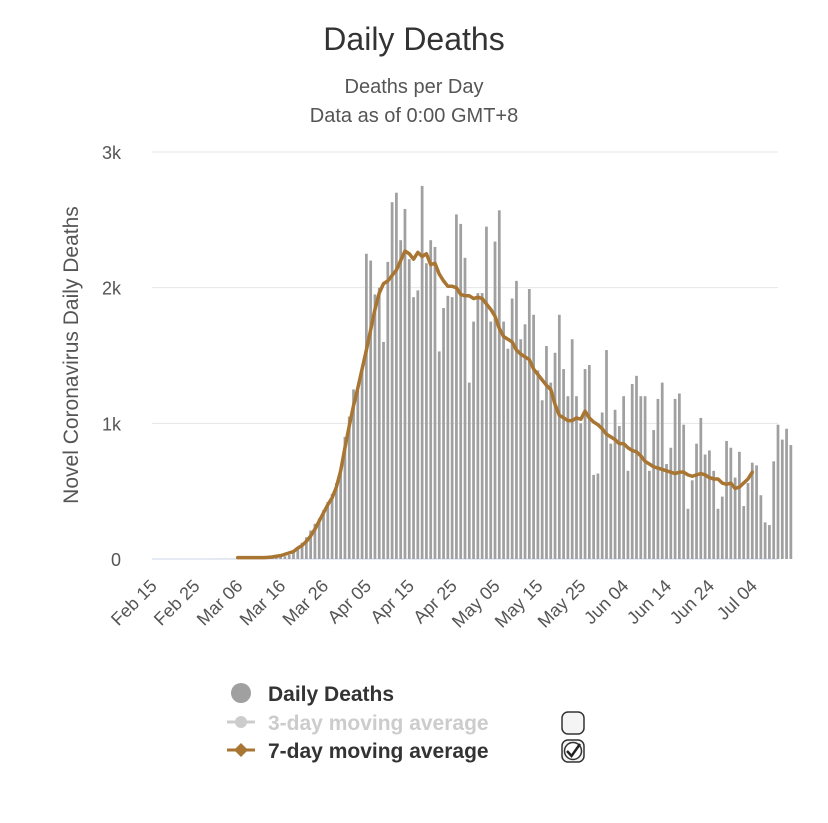 Image resolution: width=828 pixels, height=823 pixels. What do you see at coordinates (220, 603) in the screenshot?
I see `x-tick-label: Mar 06` at bounding box center [220, 603].